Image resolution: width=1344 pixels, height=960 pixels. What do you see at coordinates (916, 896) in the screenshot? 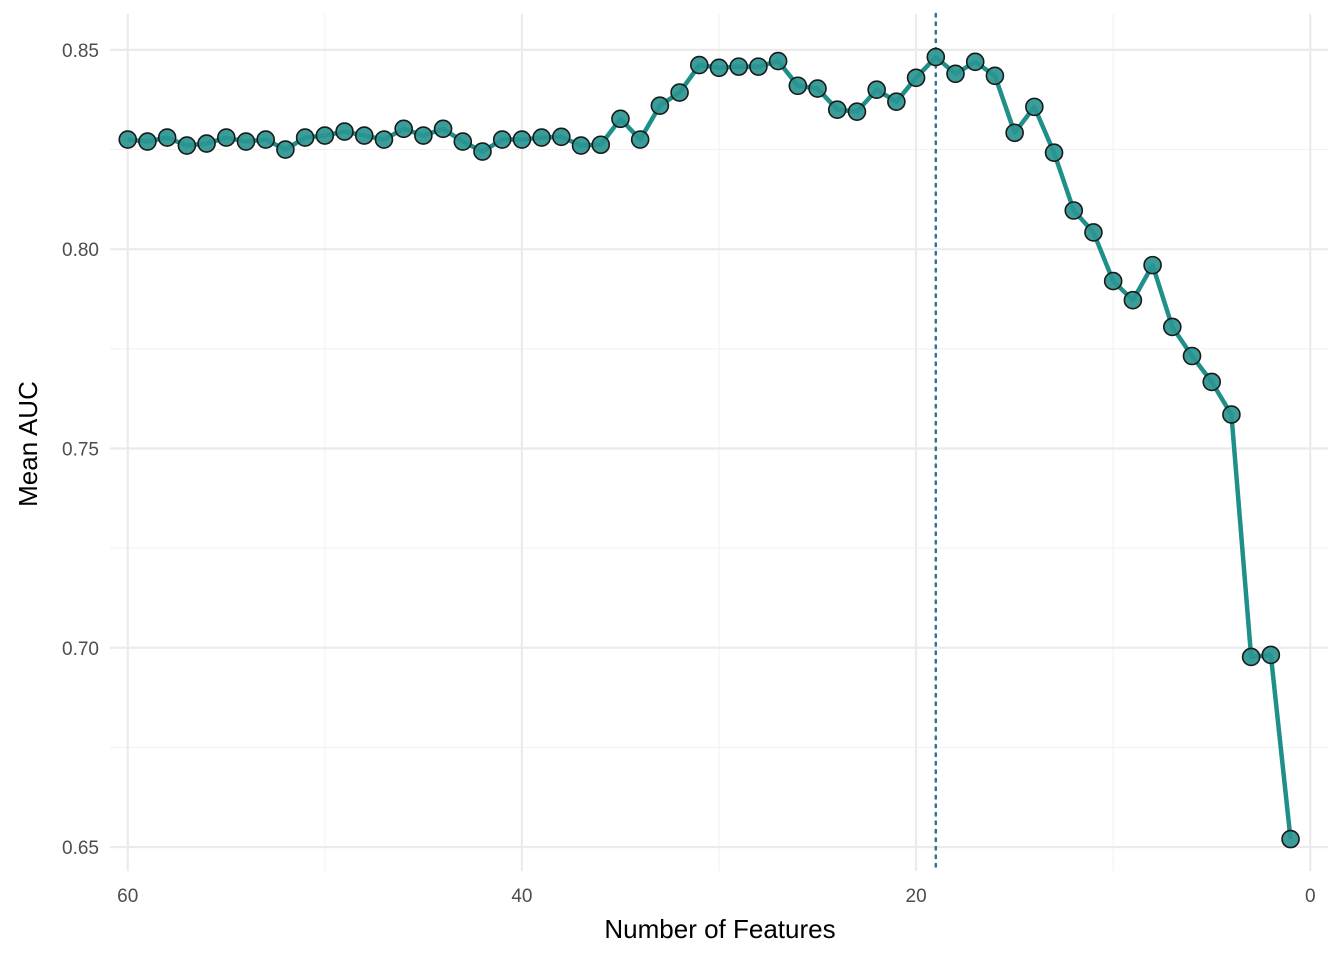
I see `x-tick-label: 20` at bounding box center [916, 896].